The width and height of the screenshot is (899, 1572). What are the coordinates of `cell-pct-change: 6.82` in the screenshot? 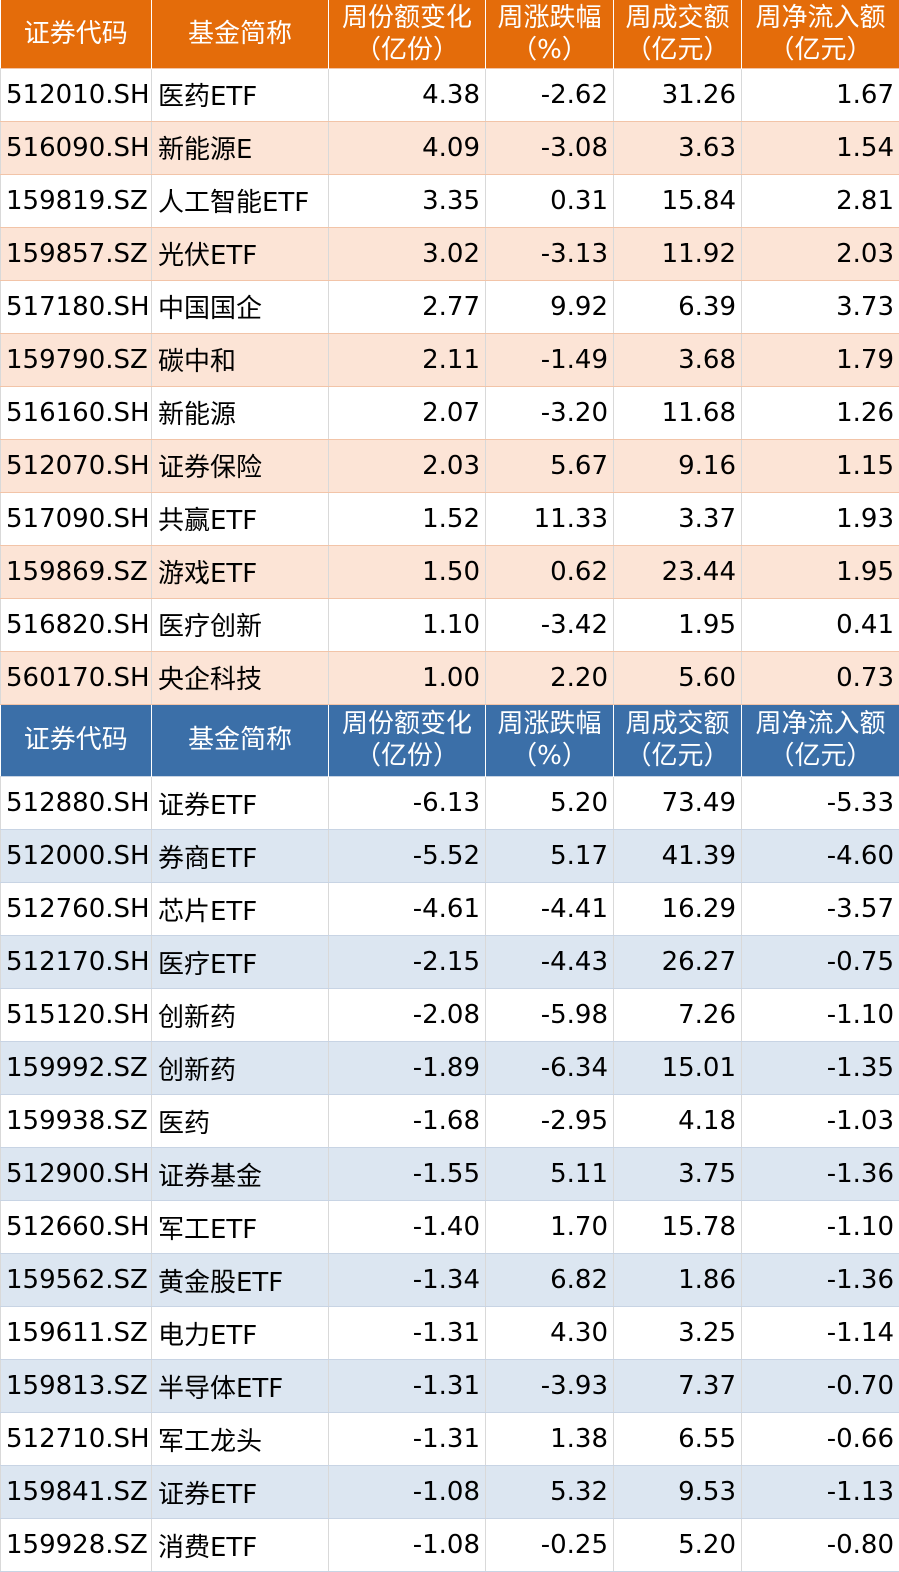 It's located at (550, 1280).